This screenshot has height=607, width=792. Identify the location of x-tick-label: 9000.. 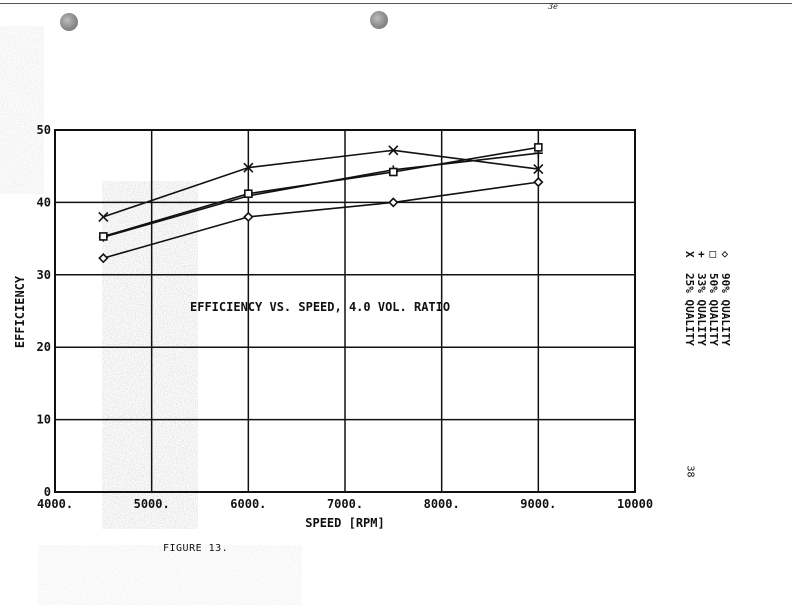
(538, 504).